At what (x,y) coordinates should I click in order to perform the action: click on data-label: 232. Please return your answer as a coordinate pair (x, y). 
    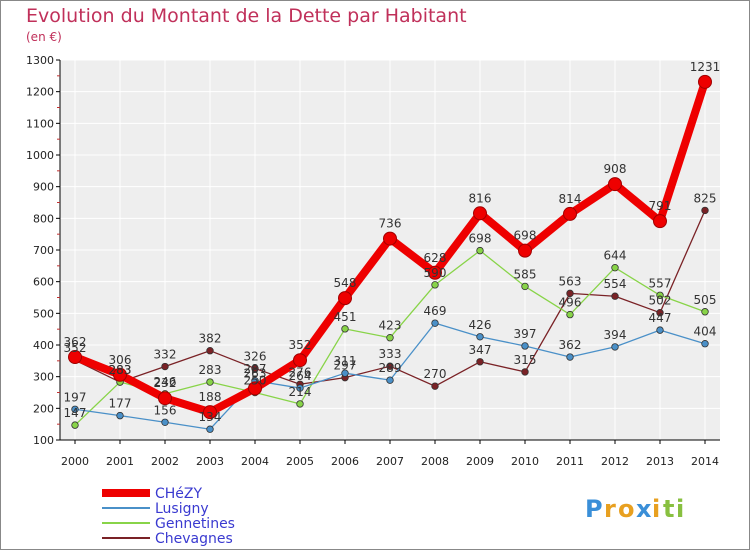
    Looking at the image, I should click on (165, 383).